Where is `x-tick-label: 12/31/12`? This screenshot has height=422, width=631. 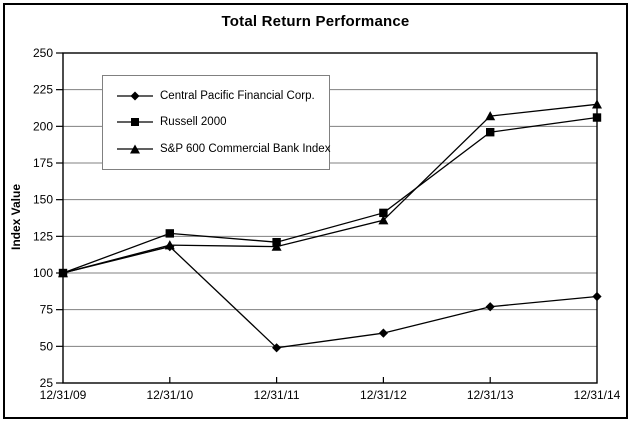 x-tick-label: 12/31/12 is located at coordinates (383, 395).